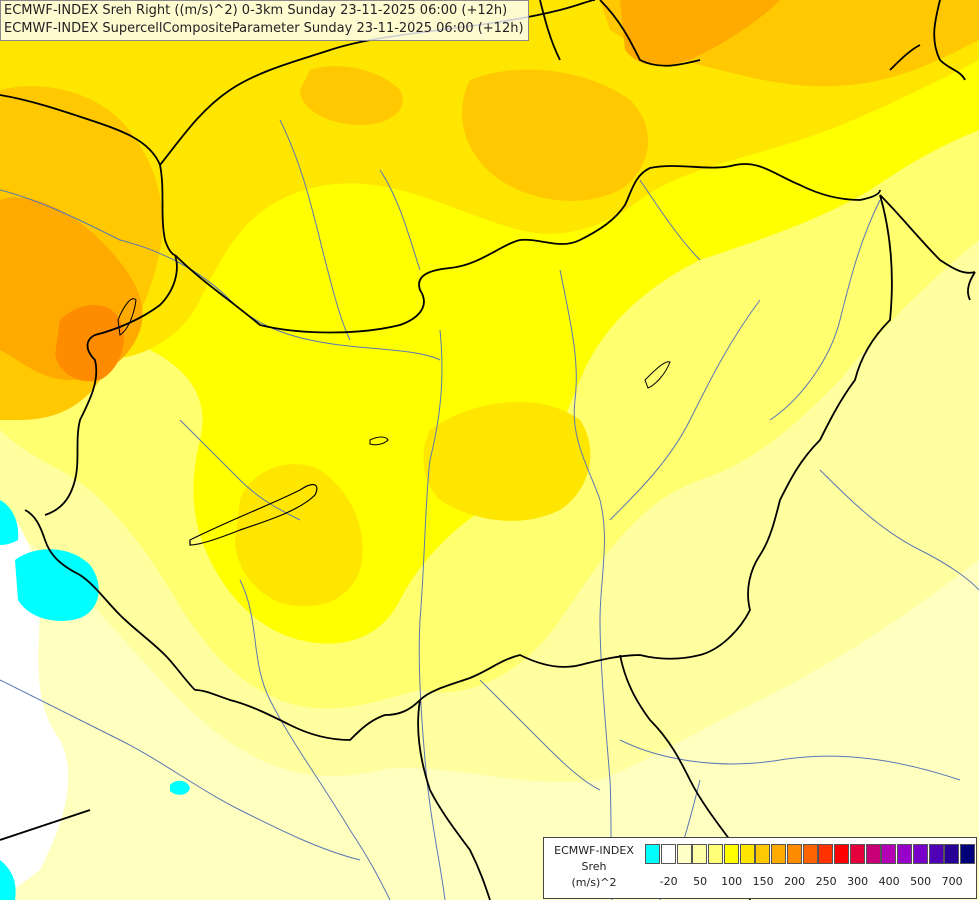  I want to click on field-cyan-sw2, so click(9, 522).